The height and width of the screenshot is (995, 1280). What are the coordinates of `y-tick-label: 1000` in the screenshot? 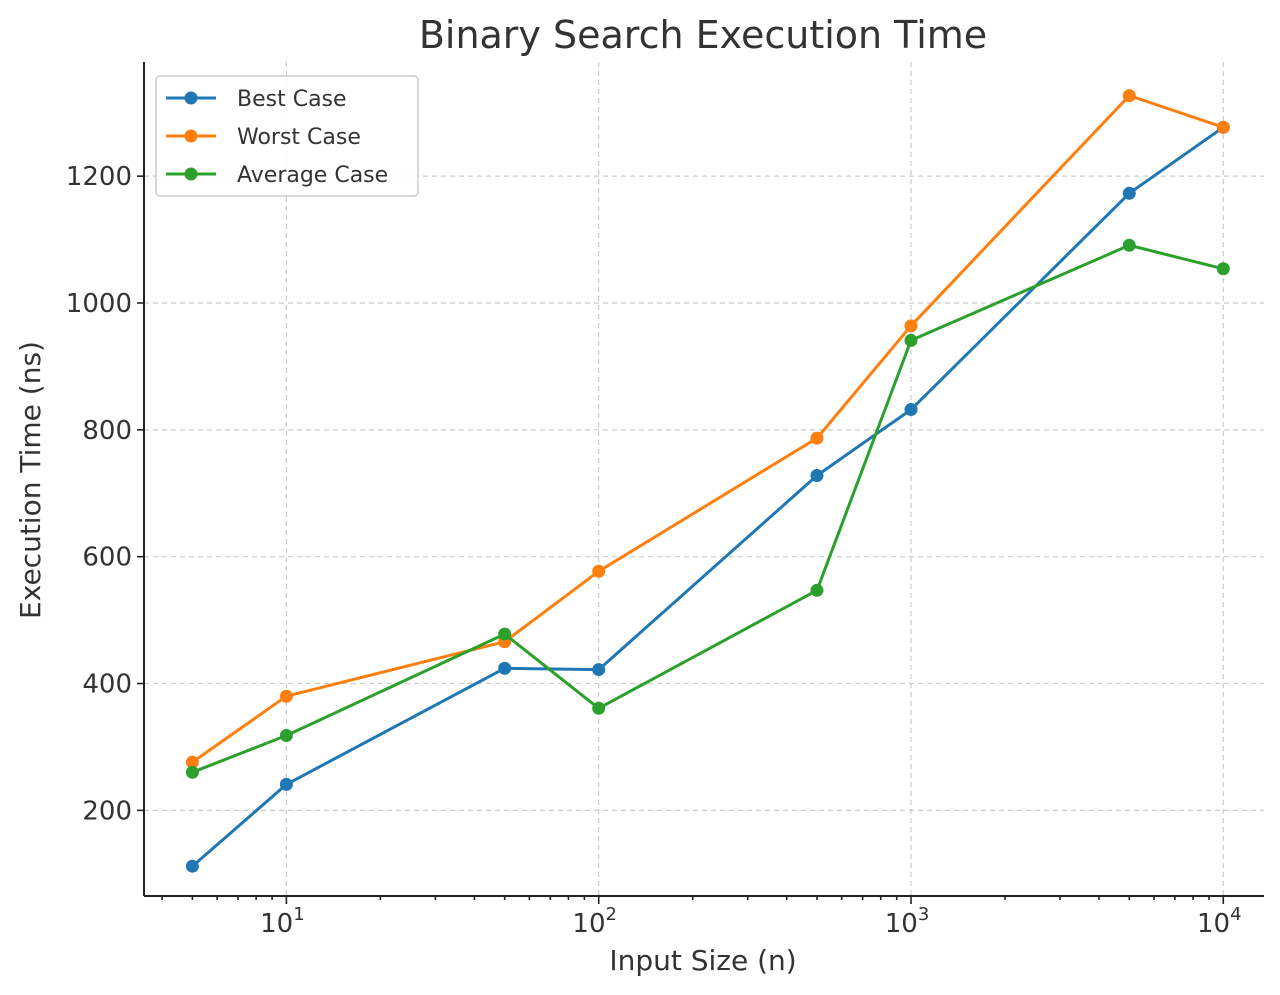 It's located at (99, 304).